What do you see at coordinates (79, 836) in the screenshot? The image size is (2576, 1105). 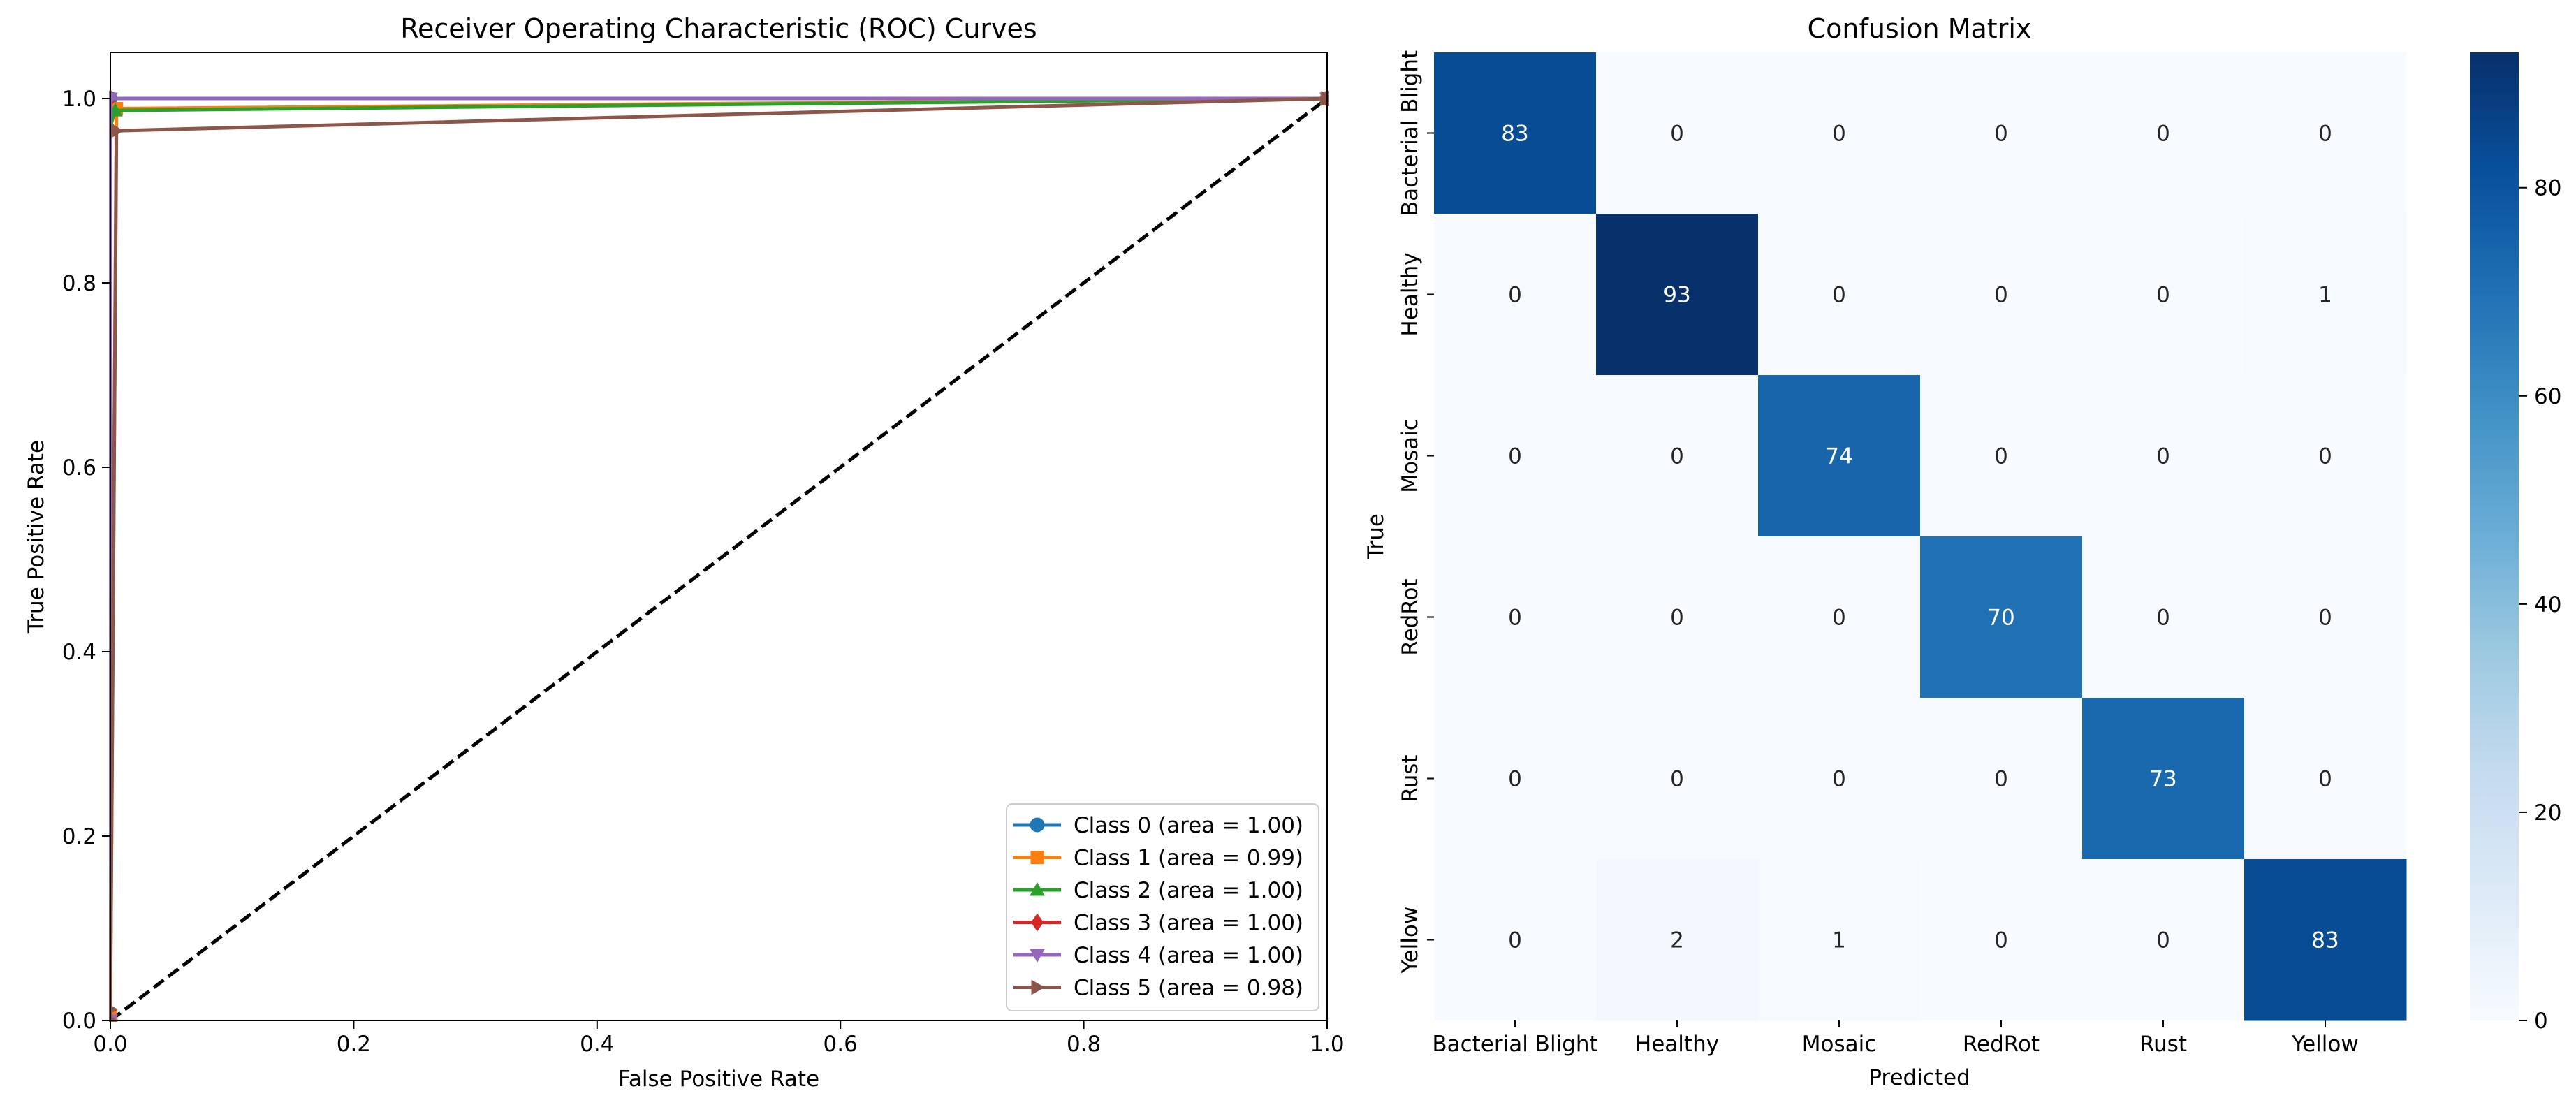 I see `roc-y-tick-label: 0.2` at bounding box center [79, 836].